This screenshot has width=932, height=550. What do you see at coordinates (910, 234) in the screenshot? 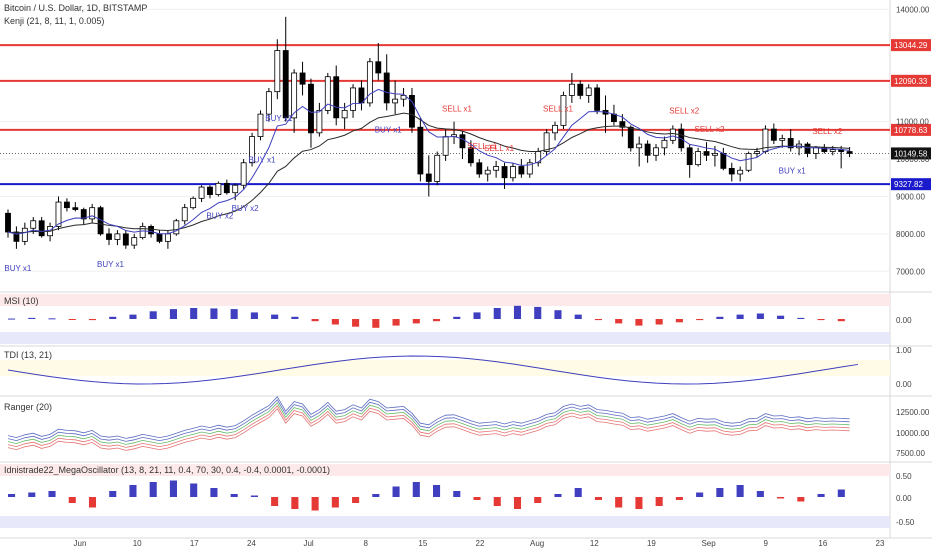
I see `y-tick-label: 8000.00` at bounding box center [910, 234].